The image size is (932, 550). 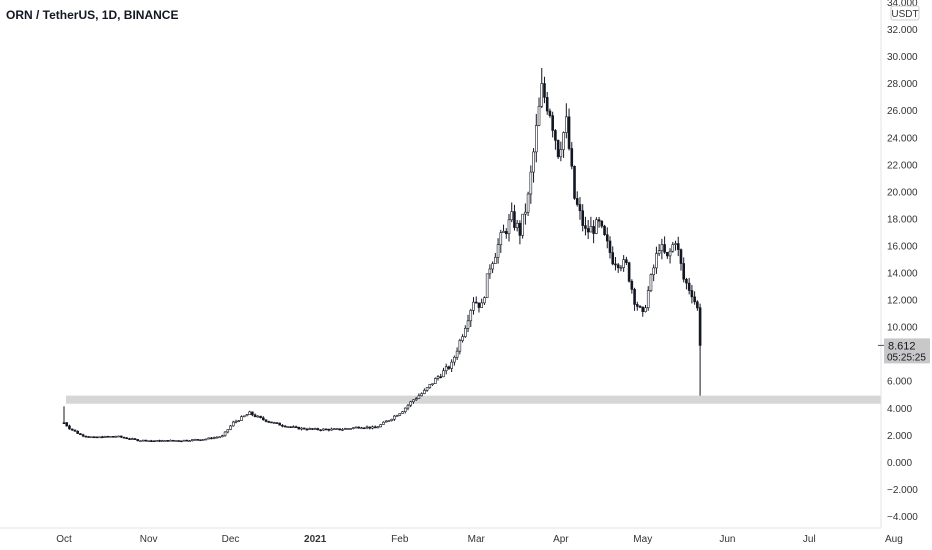 What do you see at coordinates (902, 301) in the screenshot?
I see `y-tick-label: 12.000` at bounding box center [902, 301].